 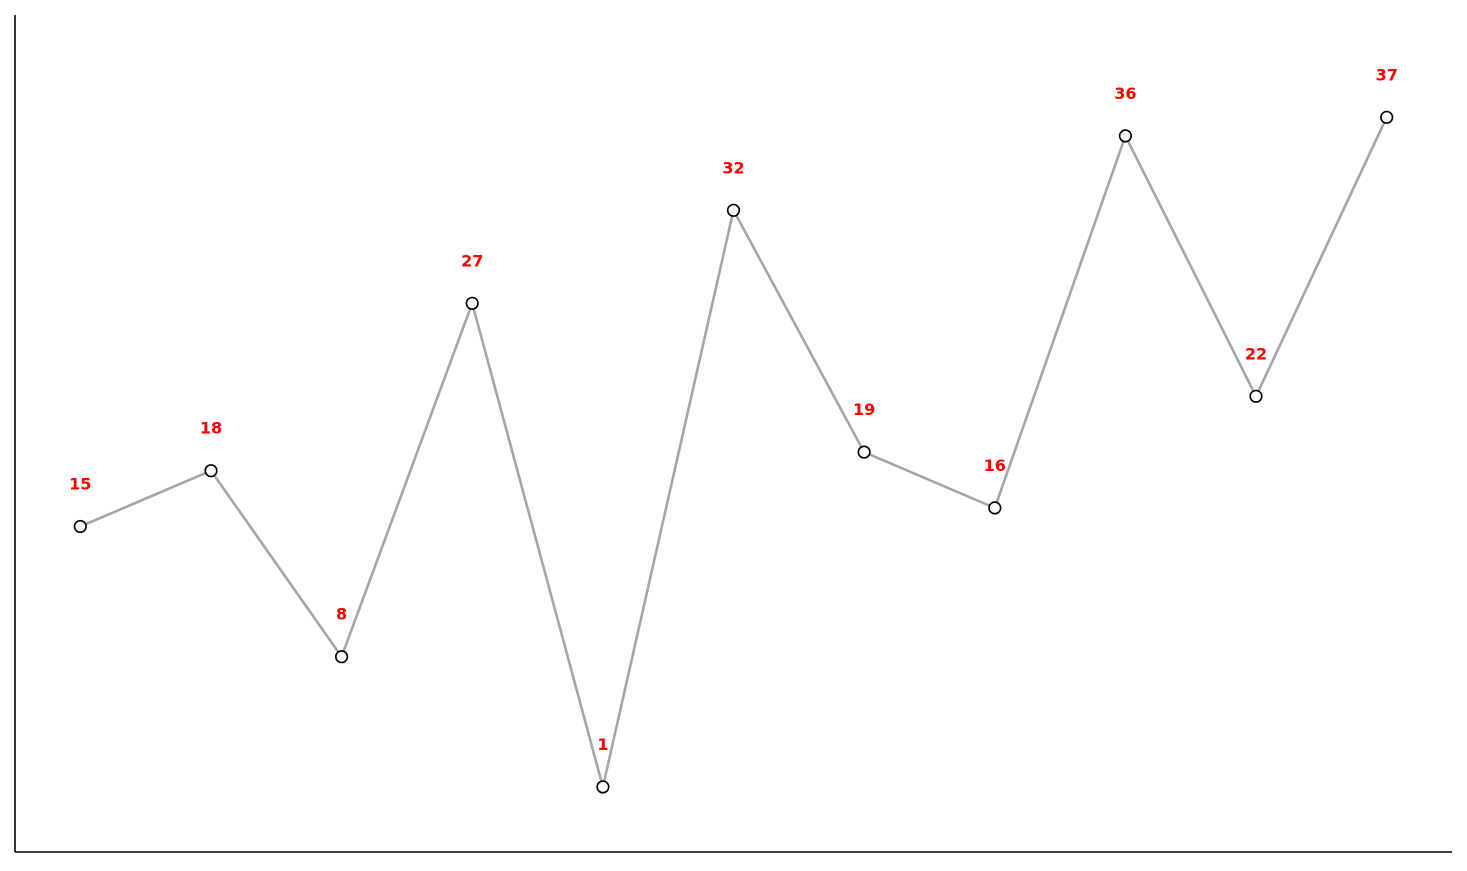 What do you see at coordinates (1256, 353) in the screenshot?
I see `data-label-9: 22` at bounding box center [1256, 353].